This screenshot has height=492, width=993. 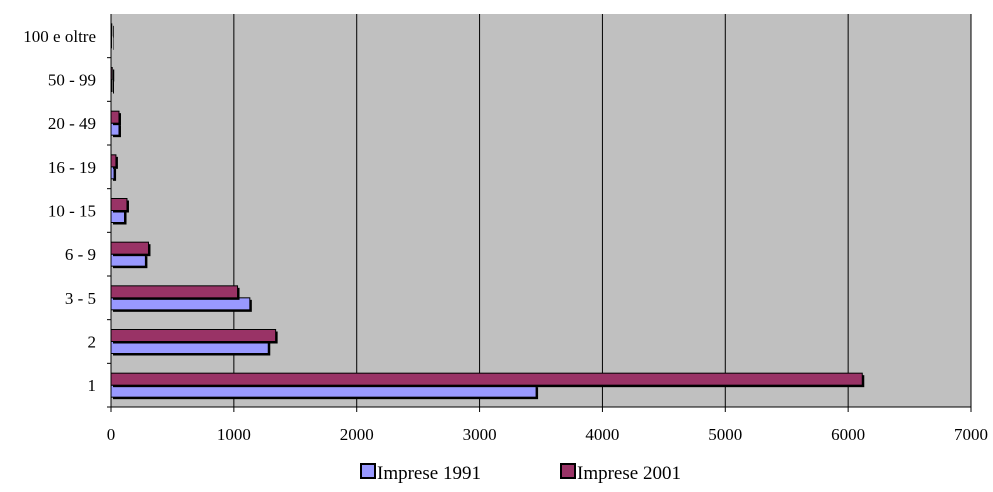 I want to click on y-tick-label: 1, so click(x=92, y=385).